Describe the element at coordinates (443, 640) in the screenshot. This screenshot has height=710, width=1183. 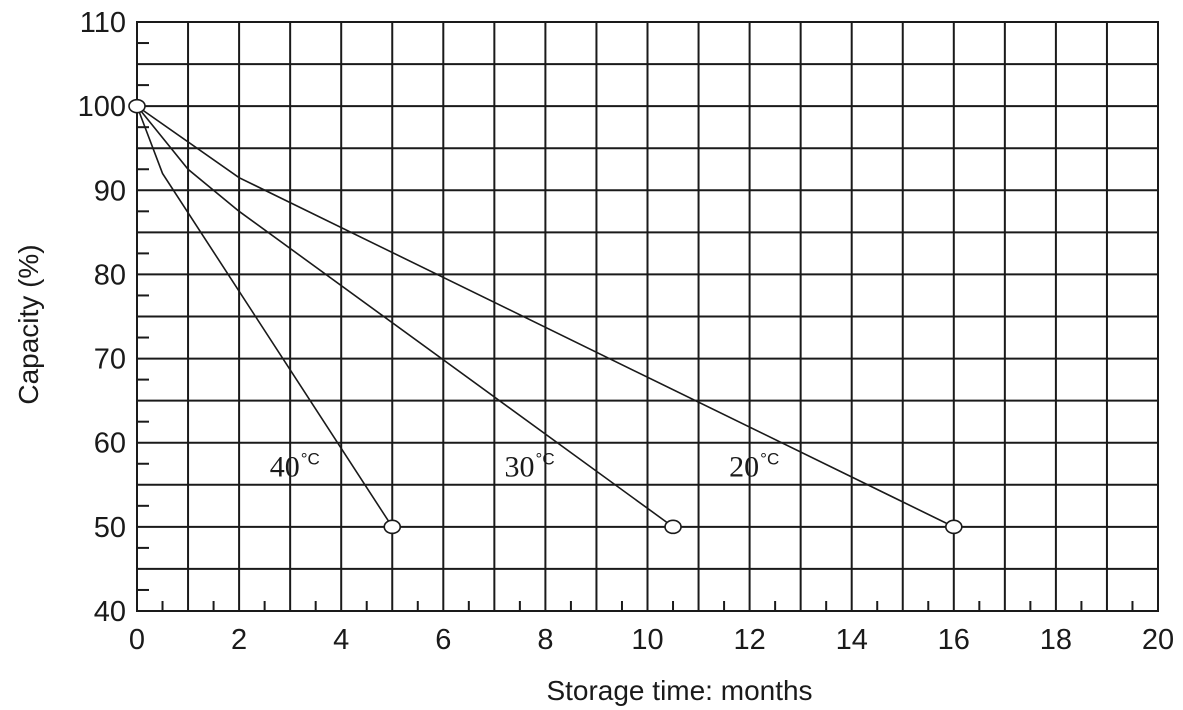
I see `x-tick-label: 6` at that location.